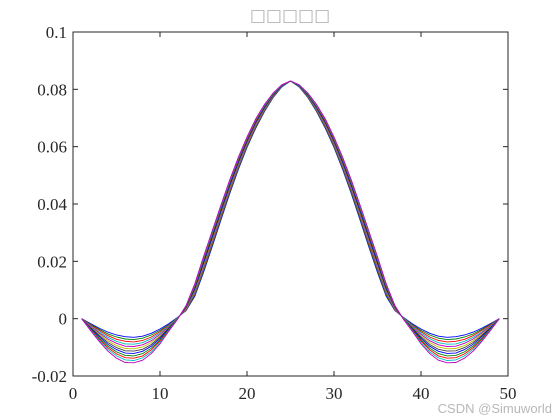 The height and width of the screenshot is (420, 560). What do you see at coordinates (290, 16) in the screenshot?
I see `chart-title: □□□□□` at bounding box center [290, 16].